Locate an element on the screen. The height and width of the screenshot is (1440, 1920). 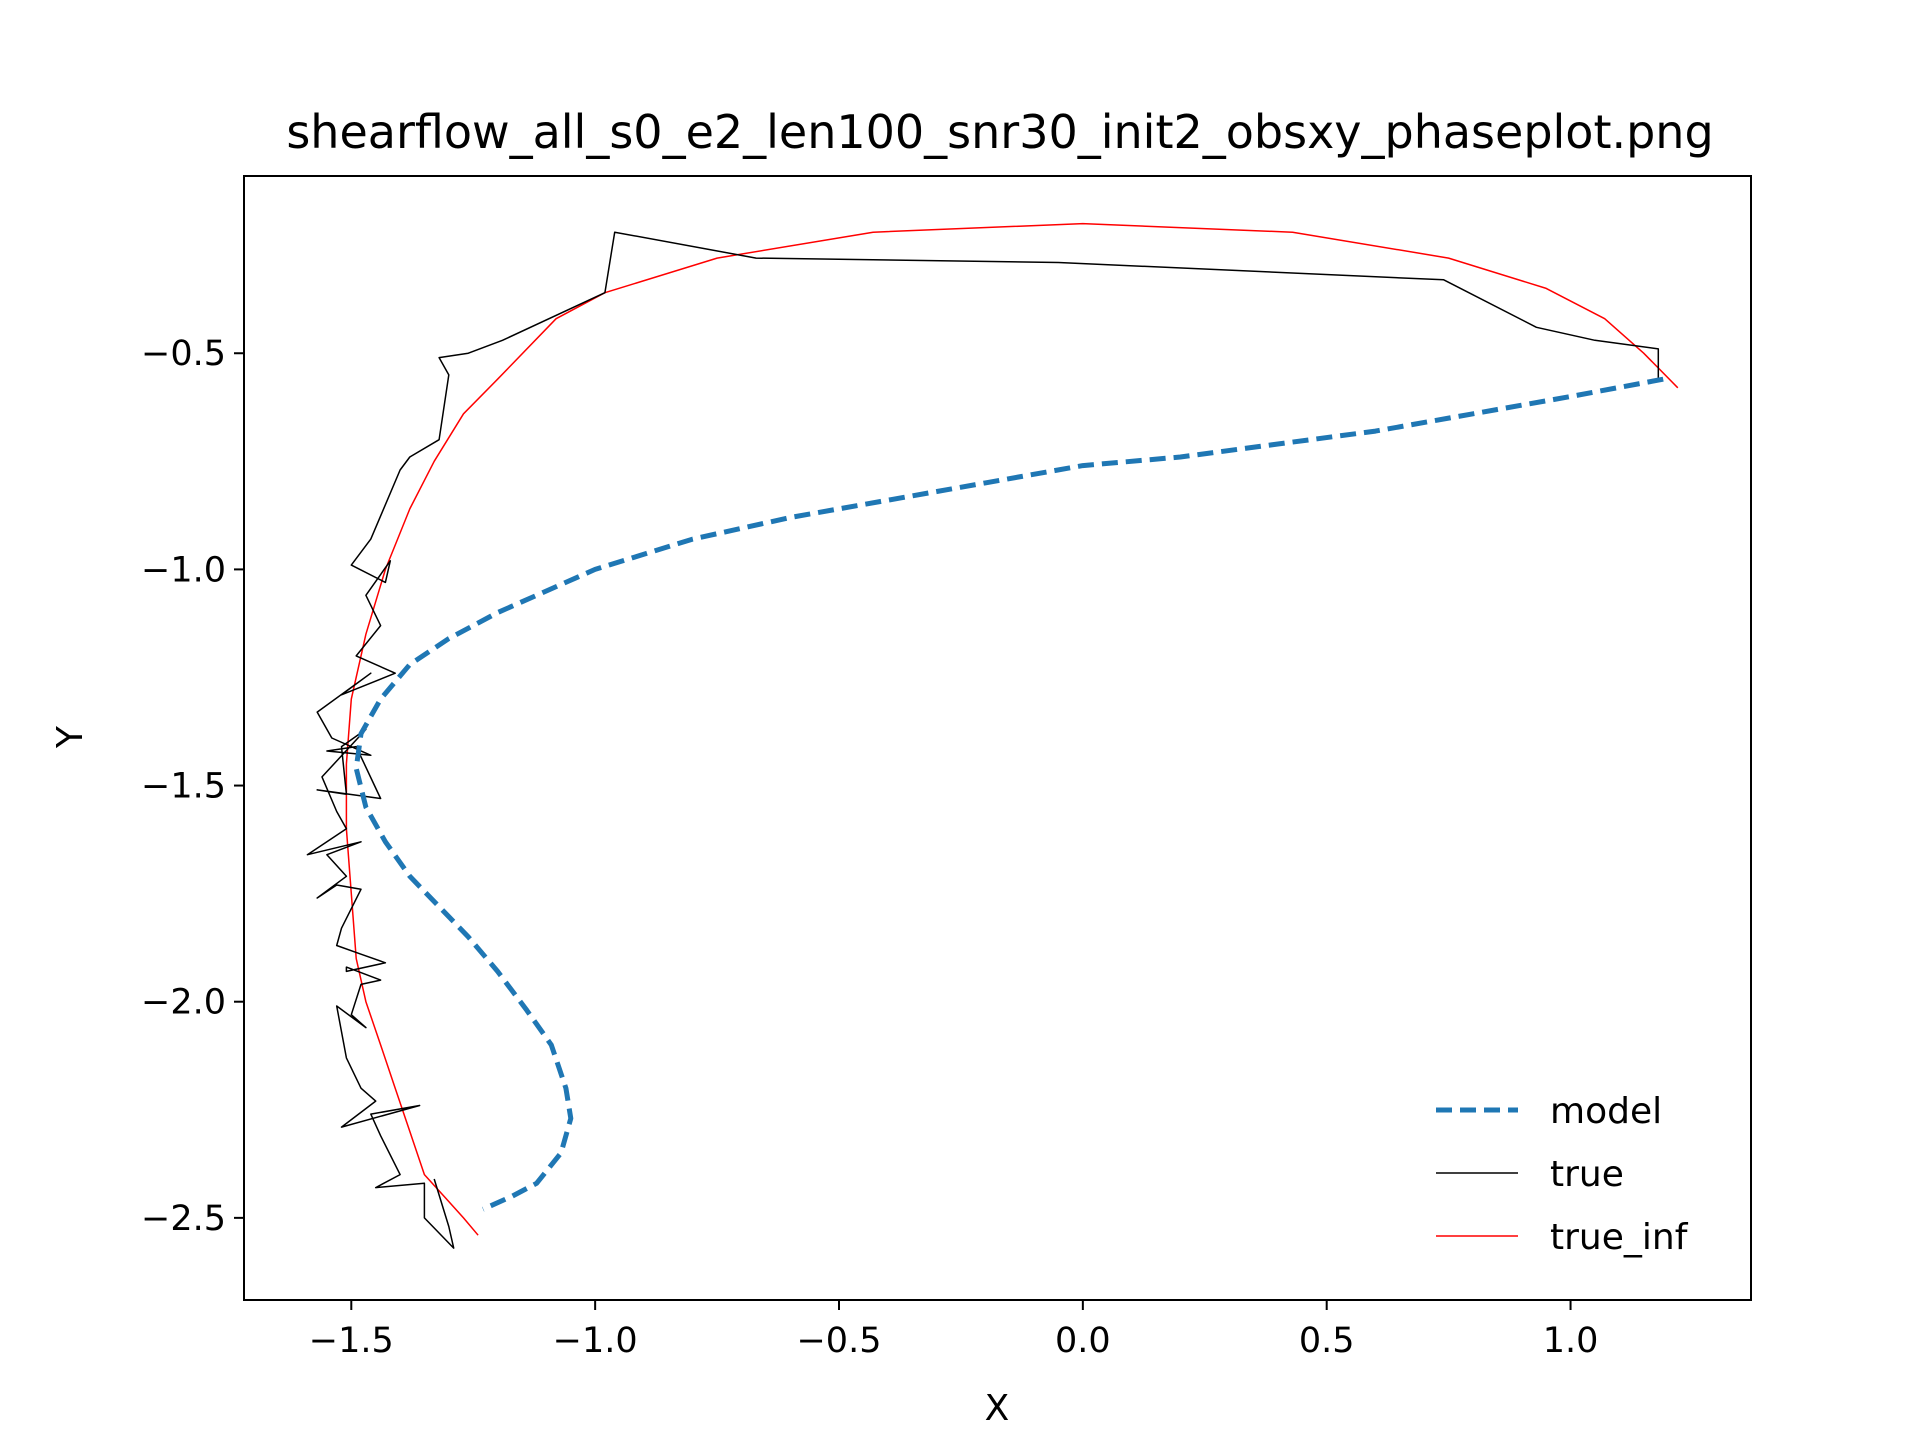
y-tick-label: −1.5 is located at coordinates (183, 787).